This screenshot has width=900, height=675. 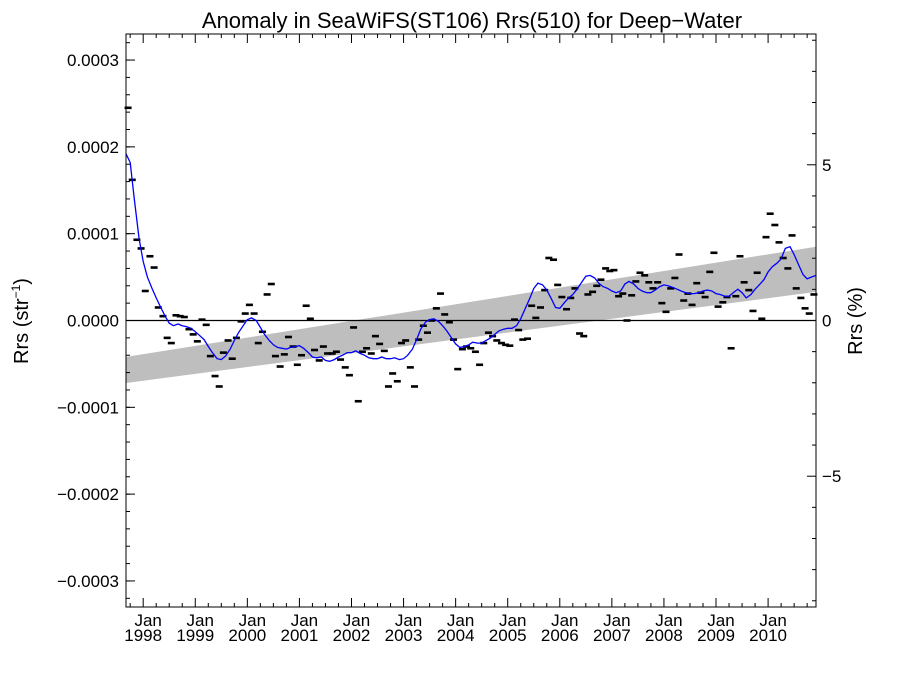 I want to click on y-tick-label: −0.0001, so click(x=88, y=407).